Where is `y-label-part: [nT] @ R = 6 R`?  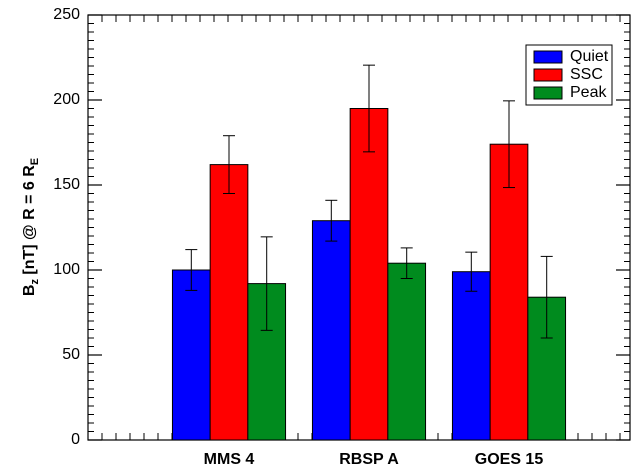 y-label-part: [nT] @ R = 6 R is located at coordinates (29, 222).